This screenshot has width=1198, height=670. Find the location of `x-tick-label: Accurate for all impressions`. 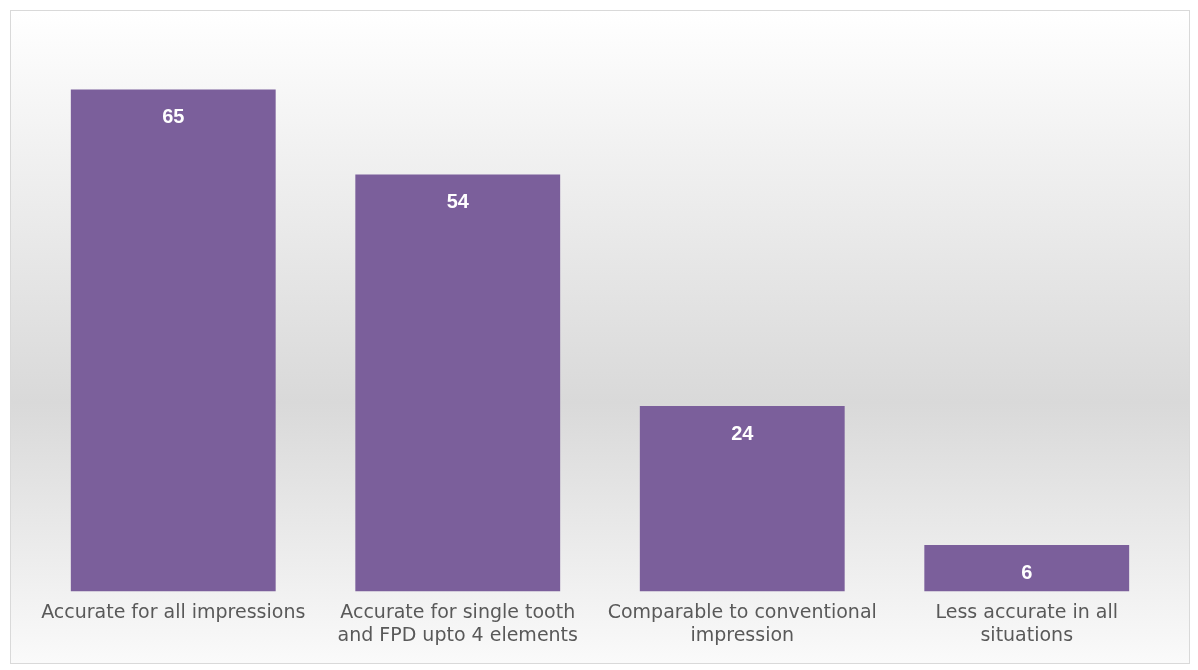

x-tick-label: Accurate for all impressions is located at coordinates (173, 610).